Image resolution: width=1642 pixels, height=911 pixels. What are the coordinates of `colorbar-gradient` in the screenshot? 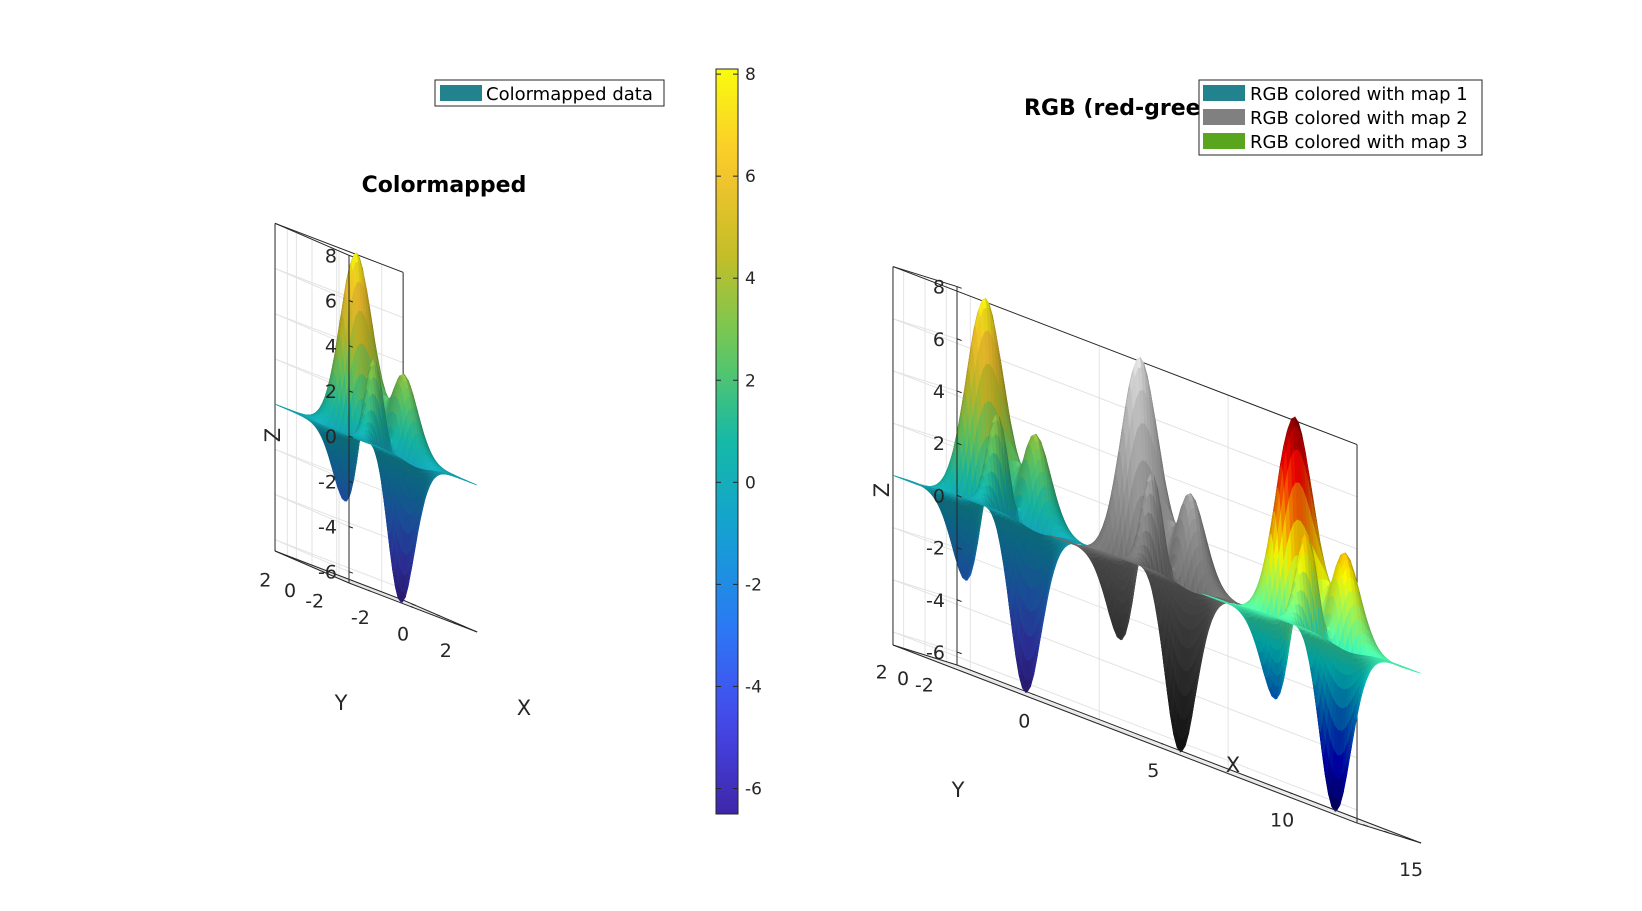 It's located at (727, 441).